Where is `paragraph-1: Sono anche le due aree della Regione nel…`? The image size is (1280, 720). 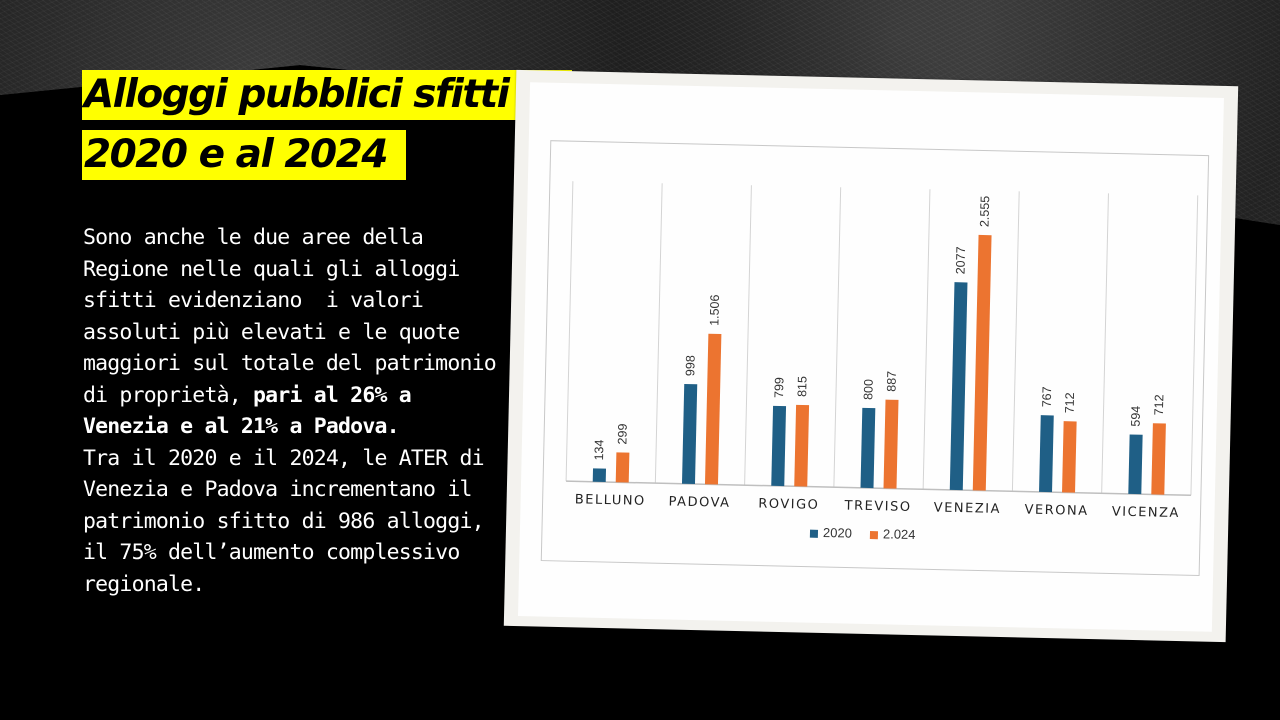
paragraph-1: Sono anche le due aree della Regione nel… is located at coordinates (296, 316).